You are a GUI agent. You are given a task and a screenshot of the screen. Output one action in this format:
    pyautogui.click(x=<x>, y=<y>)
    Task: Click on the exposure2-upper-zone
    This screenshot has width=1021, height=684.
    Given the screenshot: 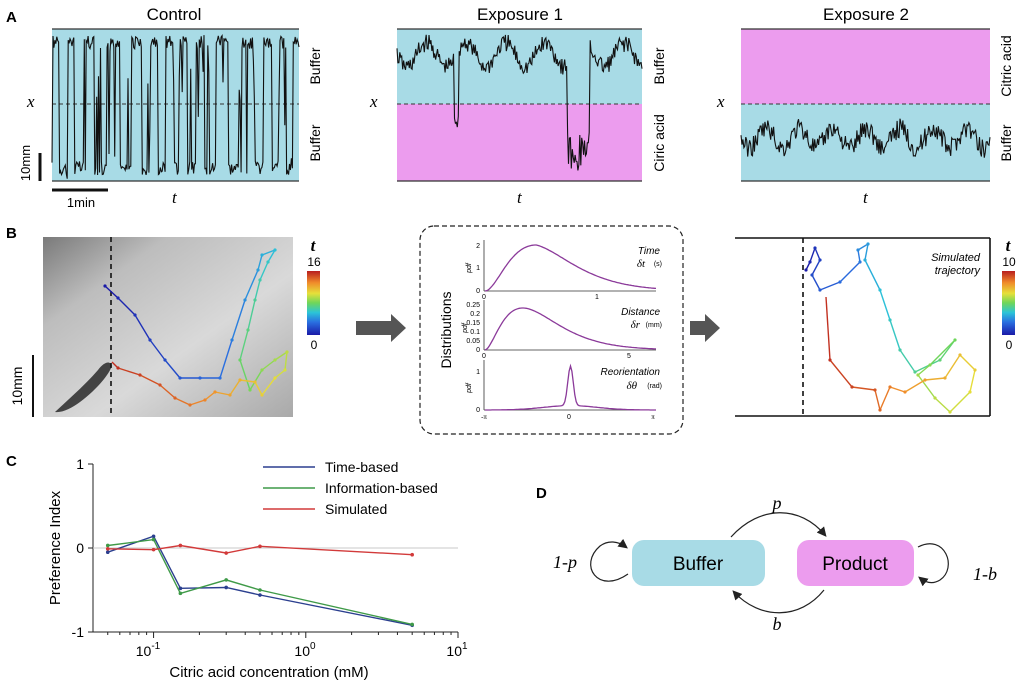 What is the action you would take?
    pyautogui.click(x=865, y=66)
    